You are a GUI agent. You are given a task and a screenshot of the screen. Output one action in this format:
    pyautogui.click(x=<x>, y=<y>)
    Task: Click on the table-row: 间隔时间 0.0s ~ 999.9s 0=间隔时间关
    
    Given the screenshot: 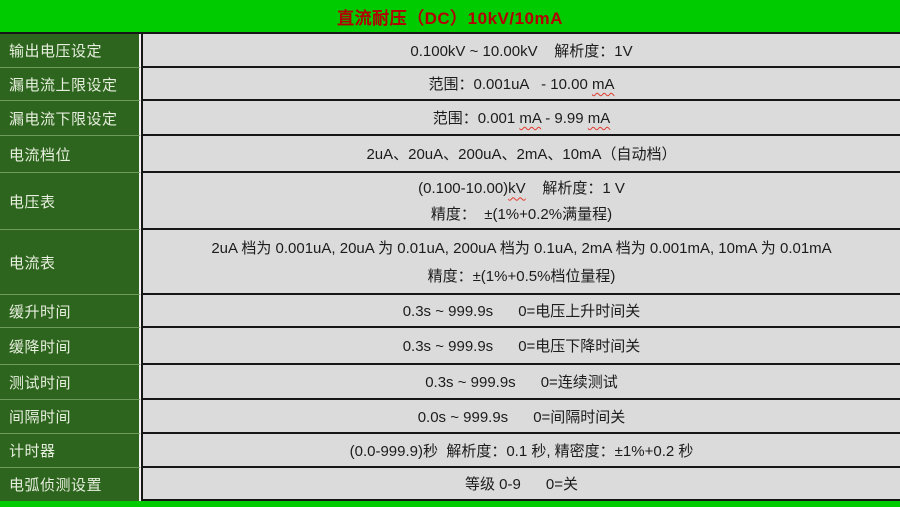 What is the action you would take?
    pyautogui.click(x=450, y=417)
    